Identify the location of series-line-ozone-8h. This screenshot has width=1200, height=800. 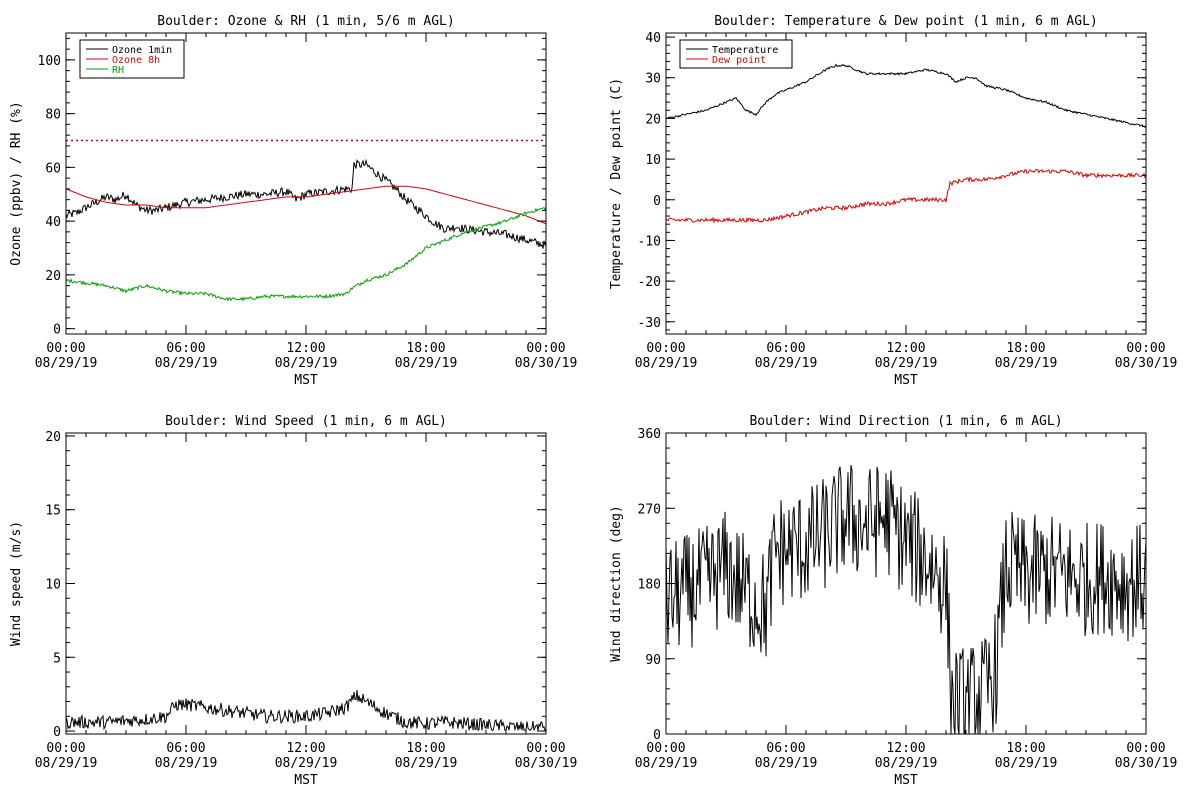
(306, 205).